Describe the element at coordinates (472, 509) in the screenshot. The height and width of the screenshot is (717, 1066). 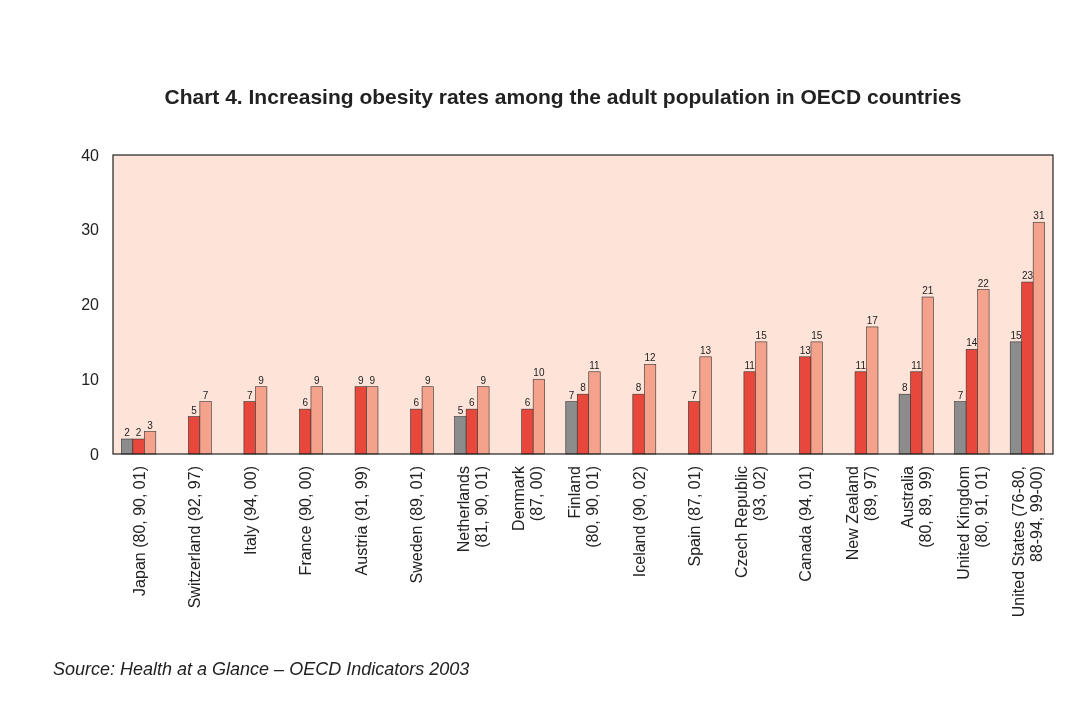
I see `x-tick-label: Netherlands (81, 90, 01)` at that location.